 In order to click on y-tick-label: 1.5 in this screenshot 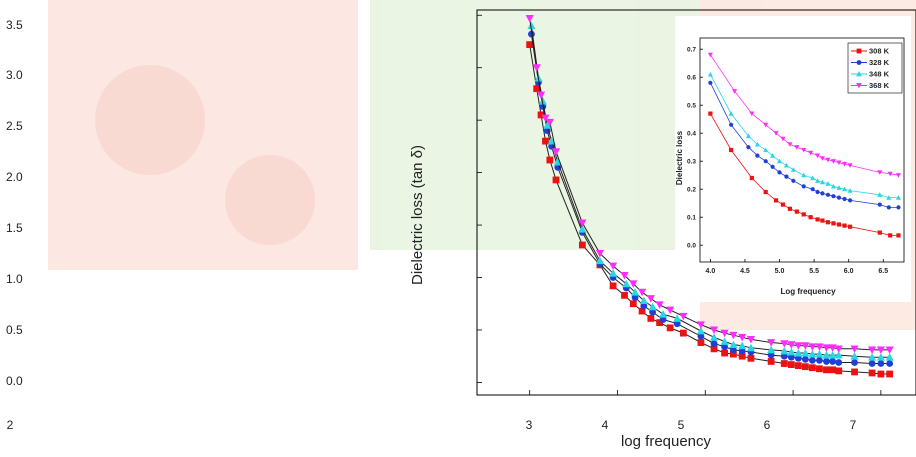, I will do `click(14, 228)`.